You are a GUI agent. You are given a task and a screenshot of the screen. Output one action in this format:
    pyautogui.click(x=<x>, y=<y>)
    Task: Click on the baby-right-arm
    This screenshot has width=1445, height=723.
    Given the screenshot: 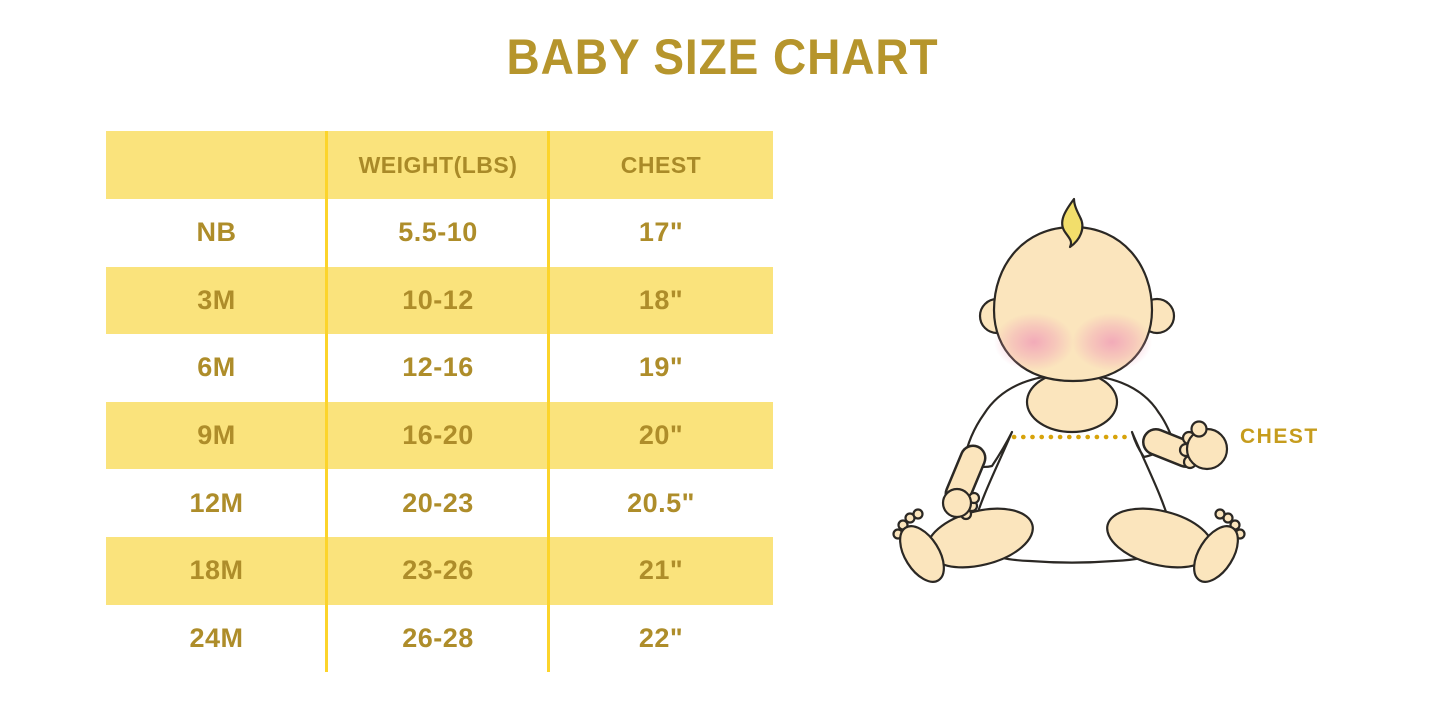 What is the action you would take?
    pyautogui.click(x=1185, y=445)
    